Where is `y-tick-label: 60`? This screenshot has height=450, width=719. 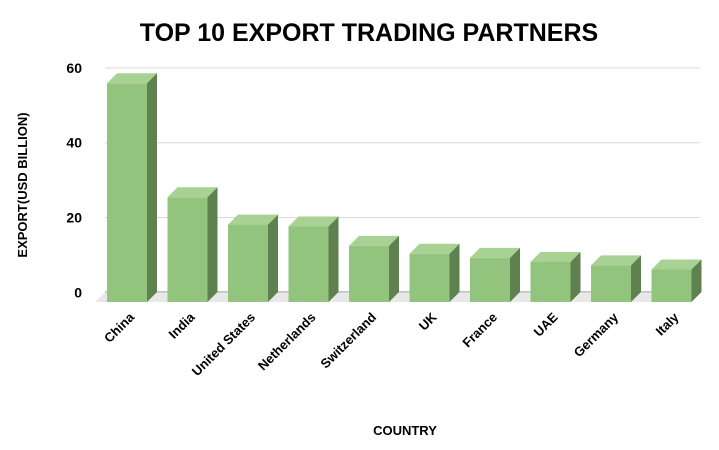 y-tick-label: 60 is located at coordinates (74, 68).